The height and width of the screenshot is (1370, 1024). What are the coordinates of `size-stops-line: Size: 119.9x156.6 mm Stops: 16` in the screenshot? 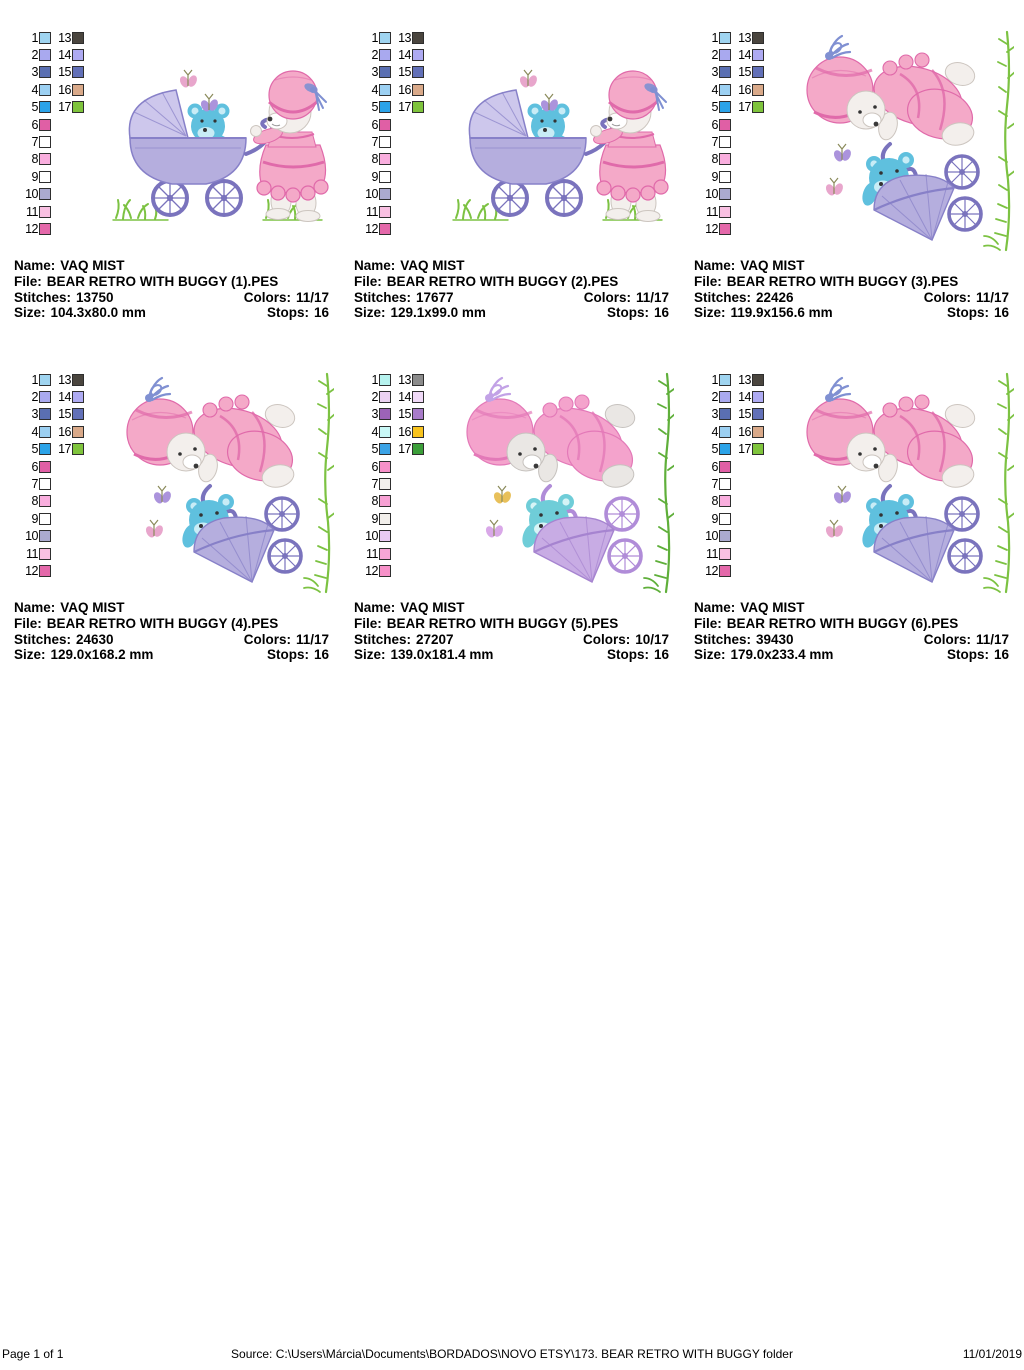 It's located at (851, 313).